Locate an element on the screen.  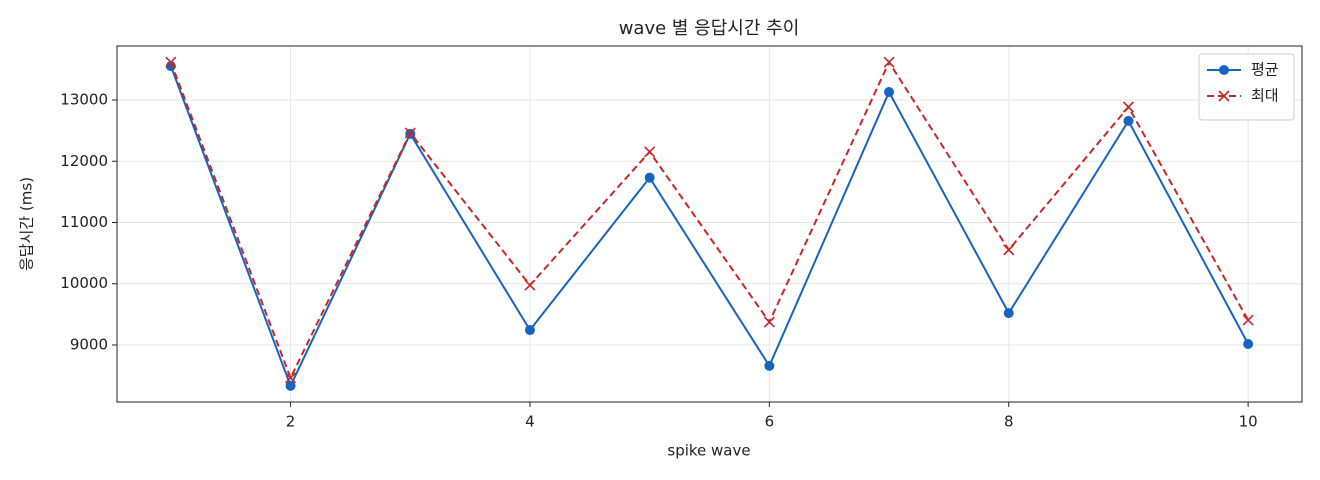
x-tick-label: 10 is located at coordinates (1248, 422).